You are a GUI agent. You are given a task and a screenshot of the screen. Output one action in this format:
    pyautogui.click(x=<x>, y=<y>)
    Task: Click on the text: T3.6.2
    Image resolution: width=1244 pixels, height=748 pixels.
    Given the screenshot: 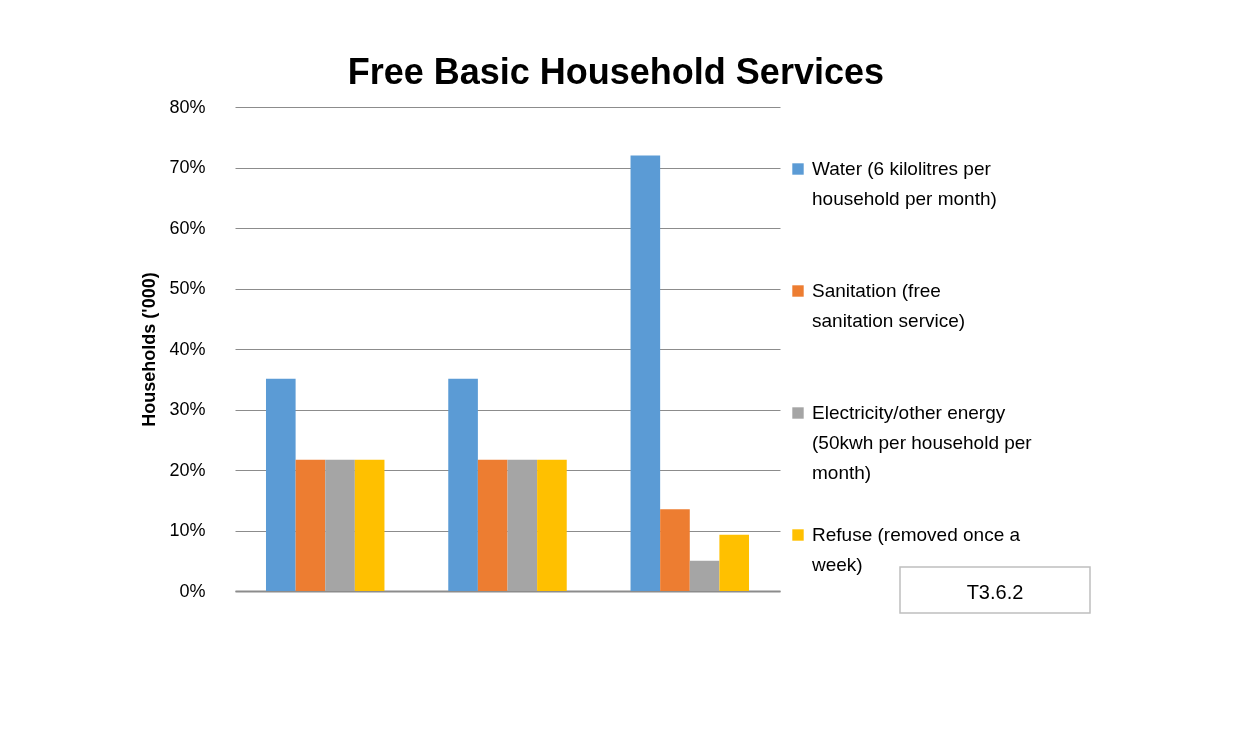 What is the action you would take?
    pyautogui.click(x=995, y=592)
    